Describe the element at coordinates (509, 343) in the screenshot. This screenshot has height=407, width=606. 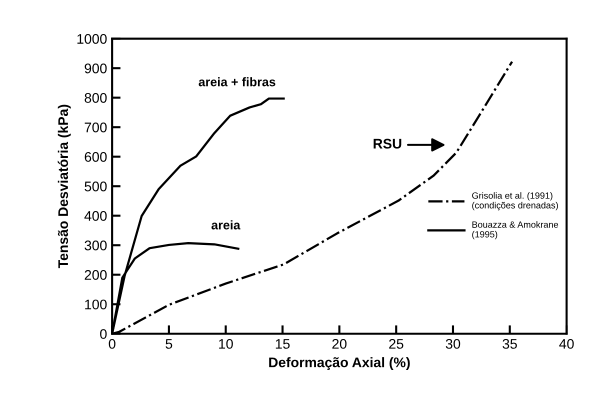
I see `x-tick-label: 35` at that location.